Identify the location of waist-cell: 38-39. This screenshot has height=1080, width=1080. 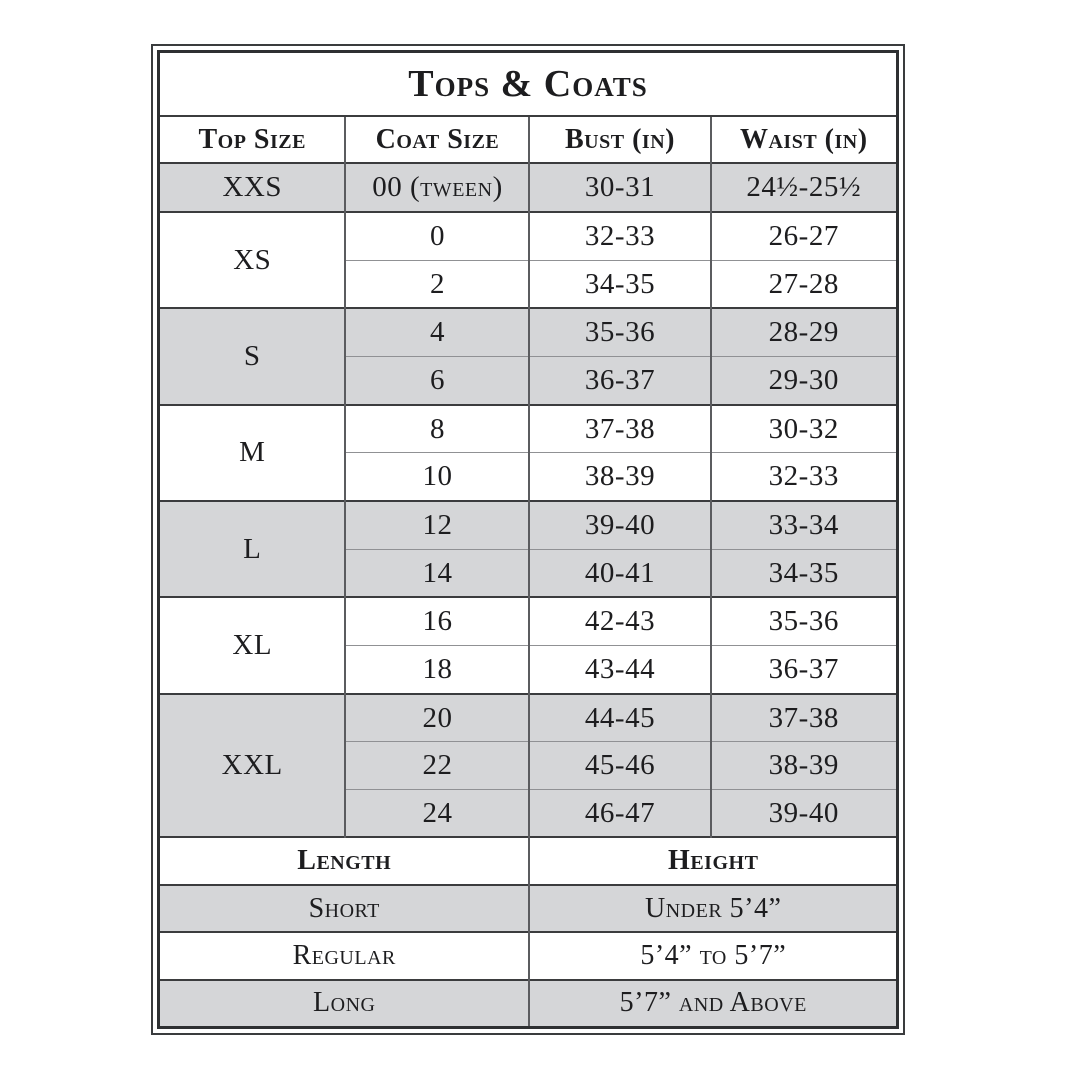
(802, 765).